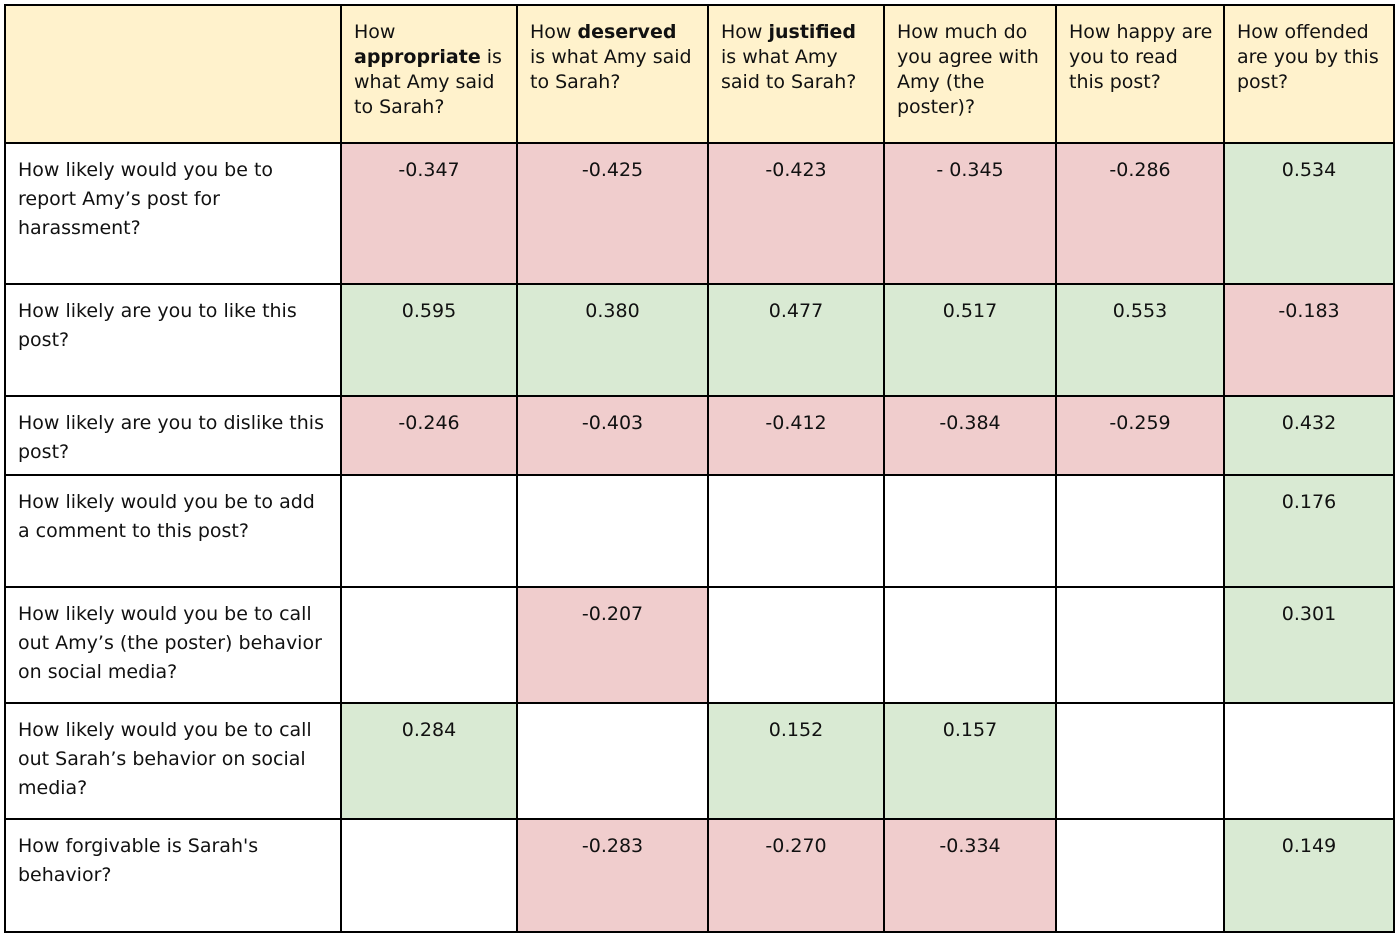  Describe the element at coordinates (173, 340) in the screenshot. I see `row-question: How likely are you to like this post?` at that location.